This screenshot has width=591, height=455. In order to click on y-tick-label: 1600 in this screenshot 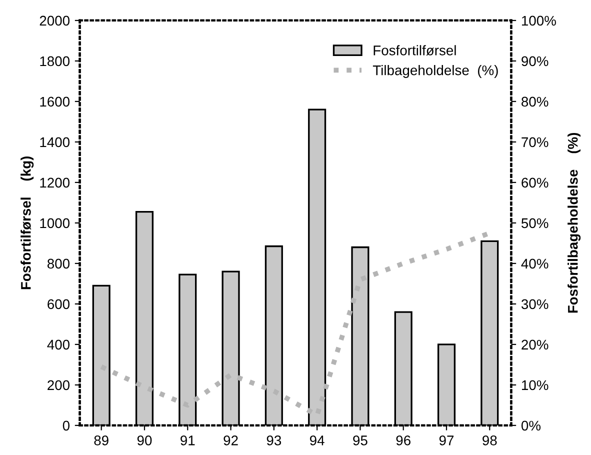, I will do `click(55, 101)`.